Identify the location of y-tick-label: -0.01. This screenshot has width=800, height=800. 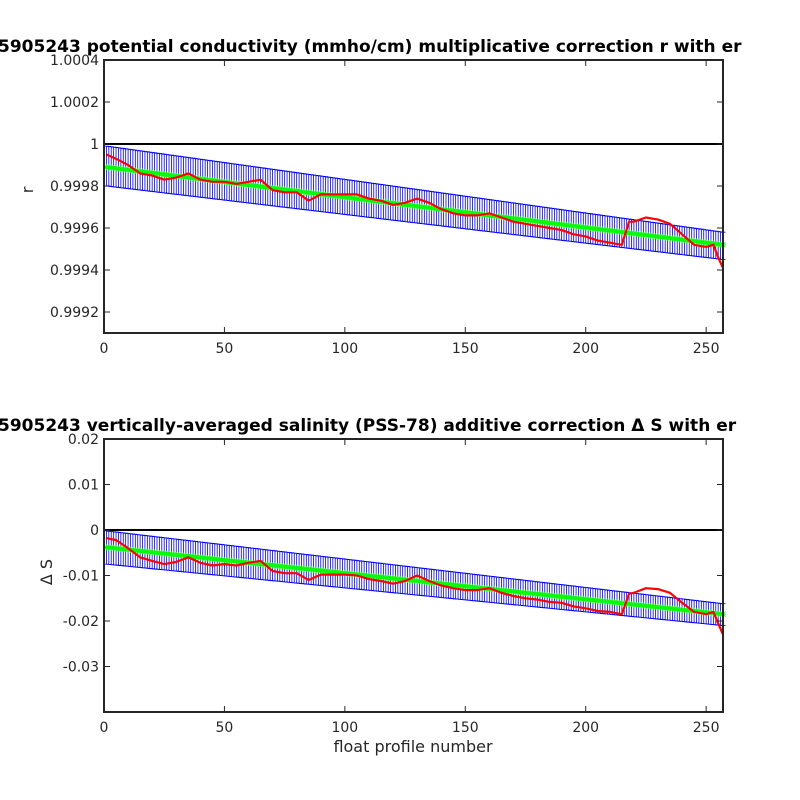
(81, 577).